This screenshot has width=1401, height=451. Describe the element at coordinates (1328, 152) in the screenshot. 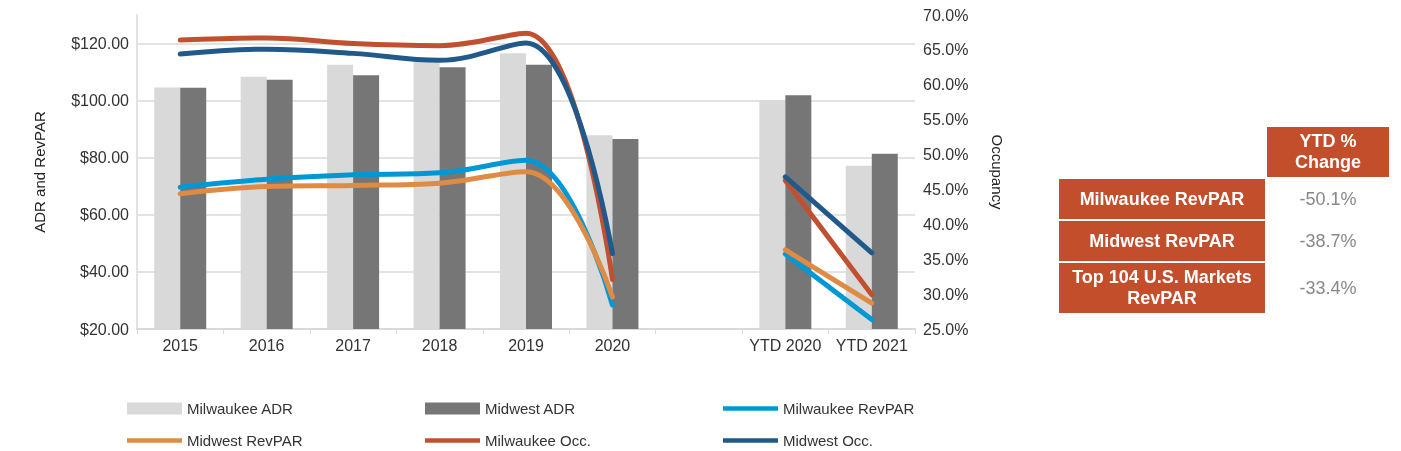

I see `text: YTD % Change` at that location.